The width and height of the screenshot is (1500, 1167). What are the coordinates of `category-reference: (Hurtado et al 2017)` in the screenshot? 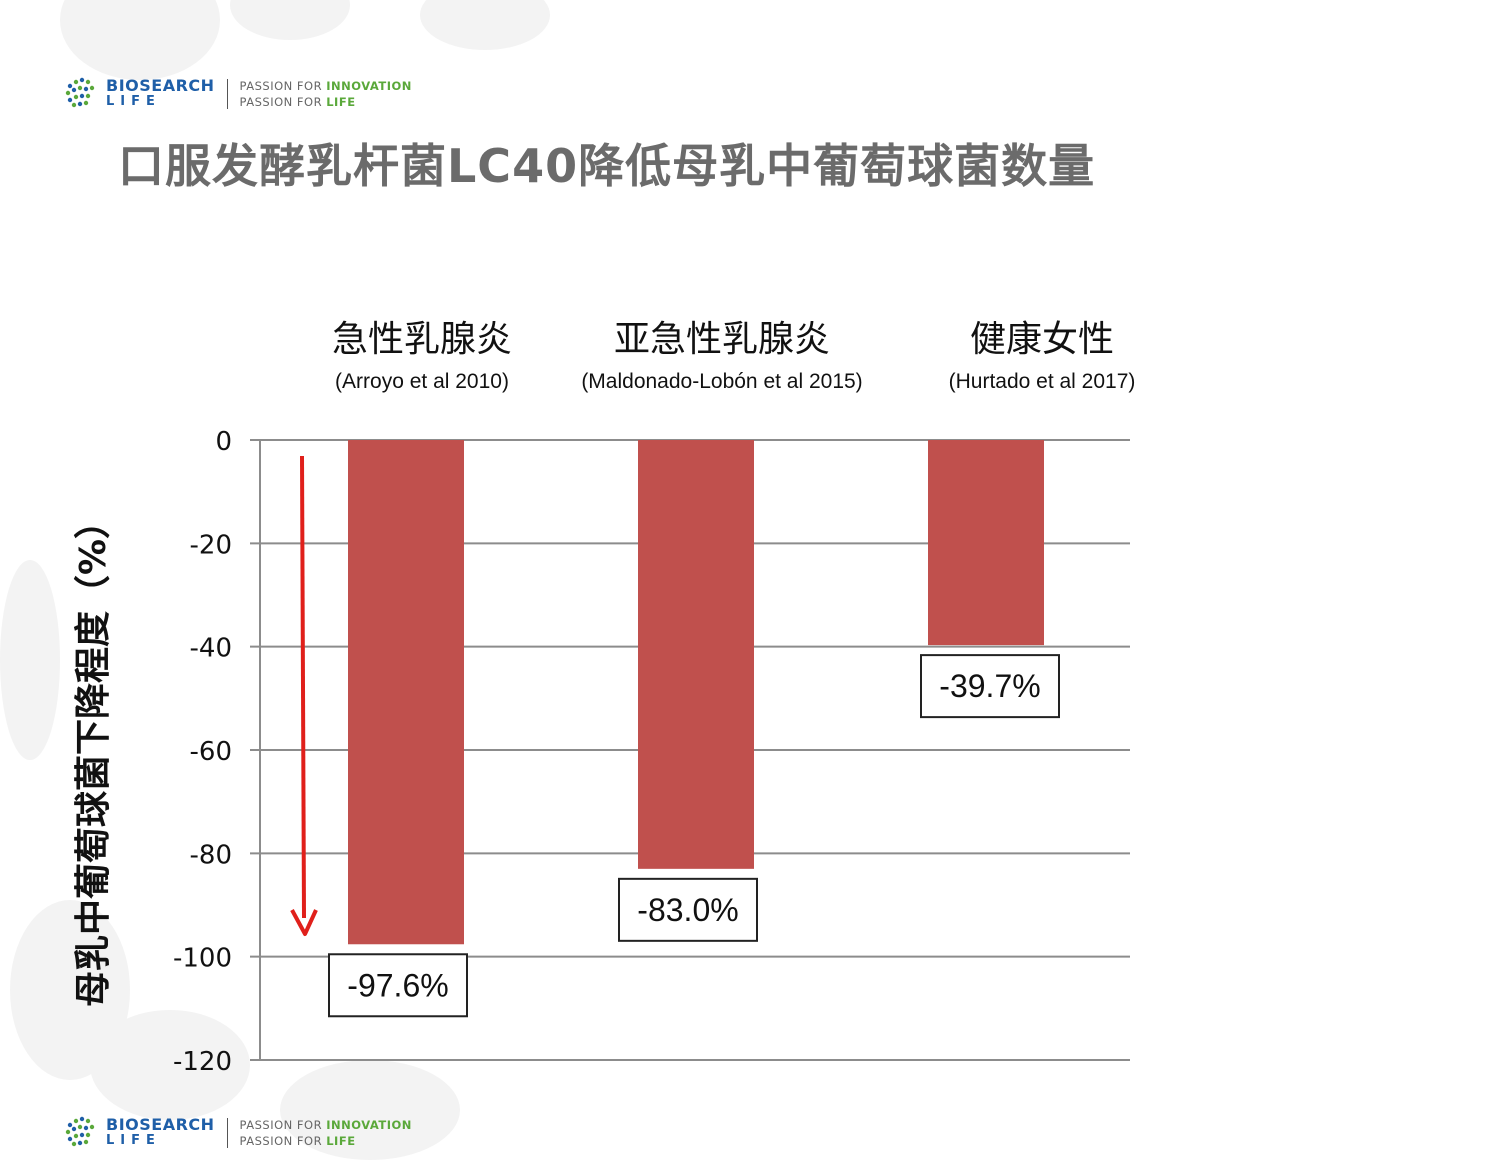 It's located at (1042, 381).